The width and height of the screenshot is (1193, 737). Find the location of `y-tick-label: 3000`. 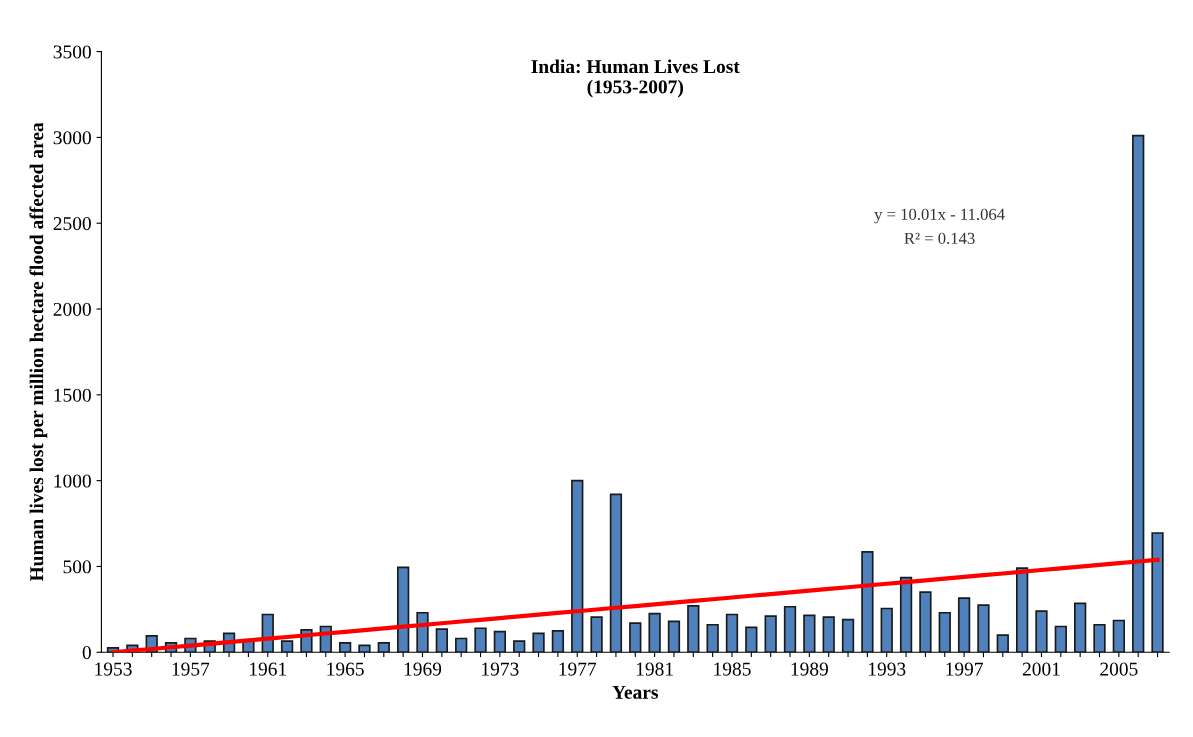

y-tick-label: 3000 is located at coordinates (72, 138).